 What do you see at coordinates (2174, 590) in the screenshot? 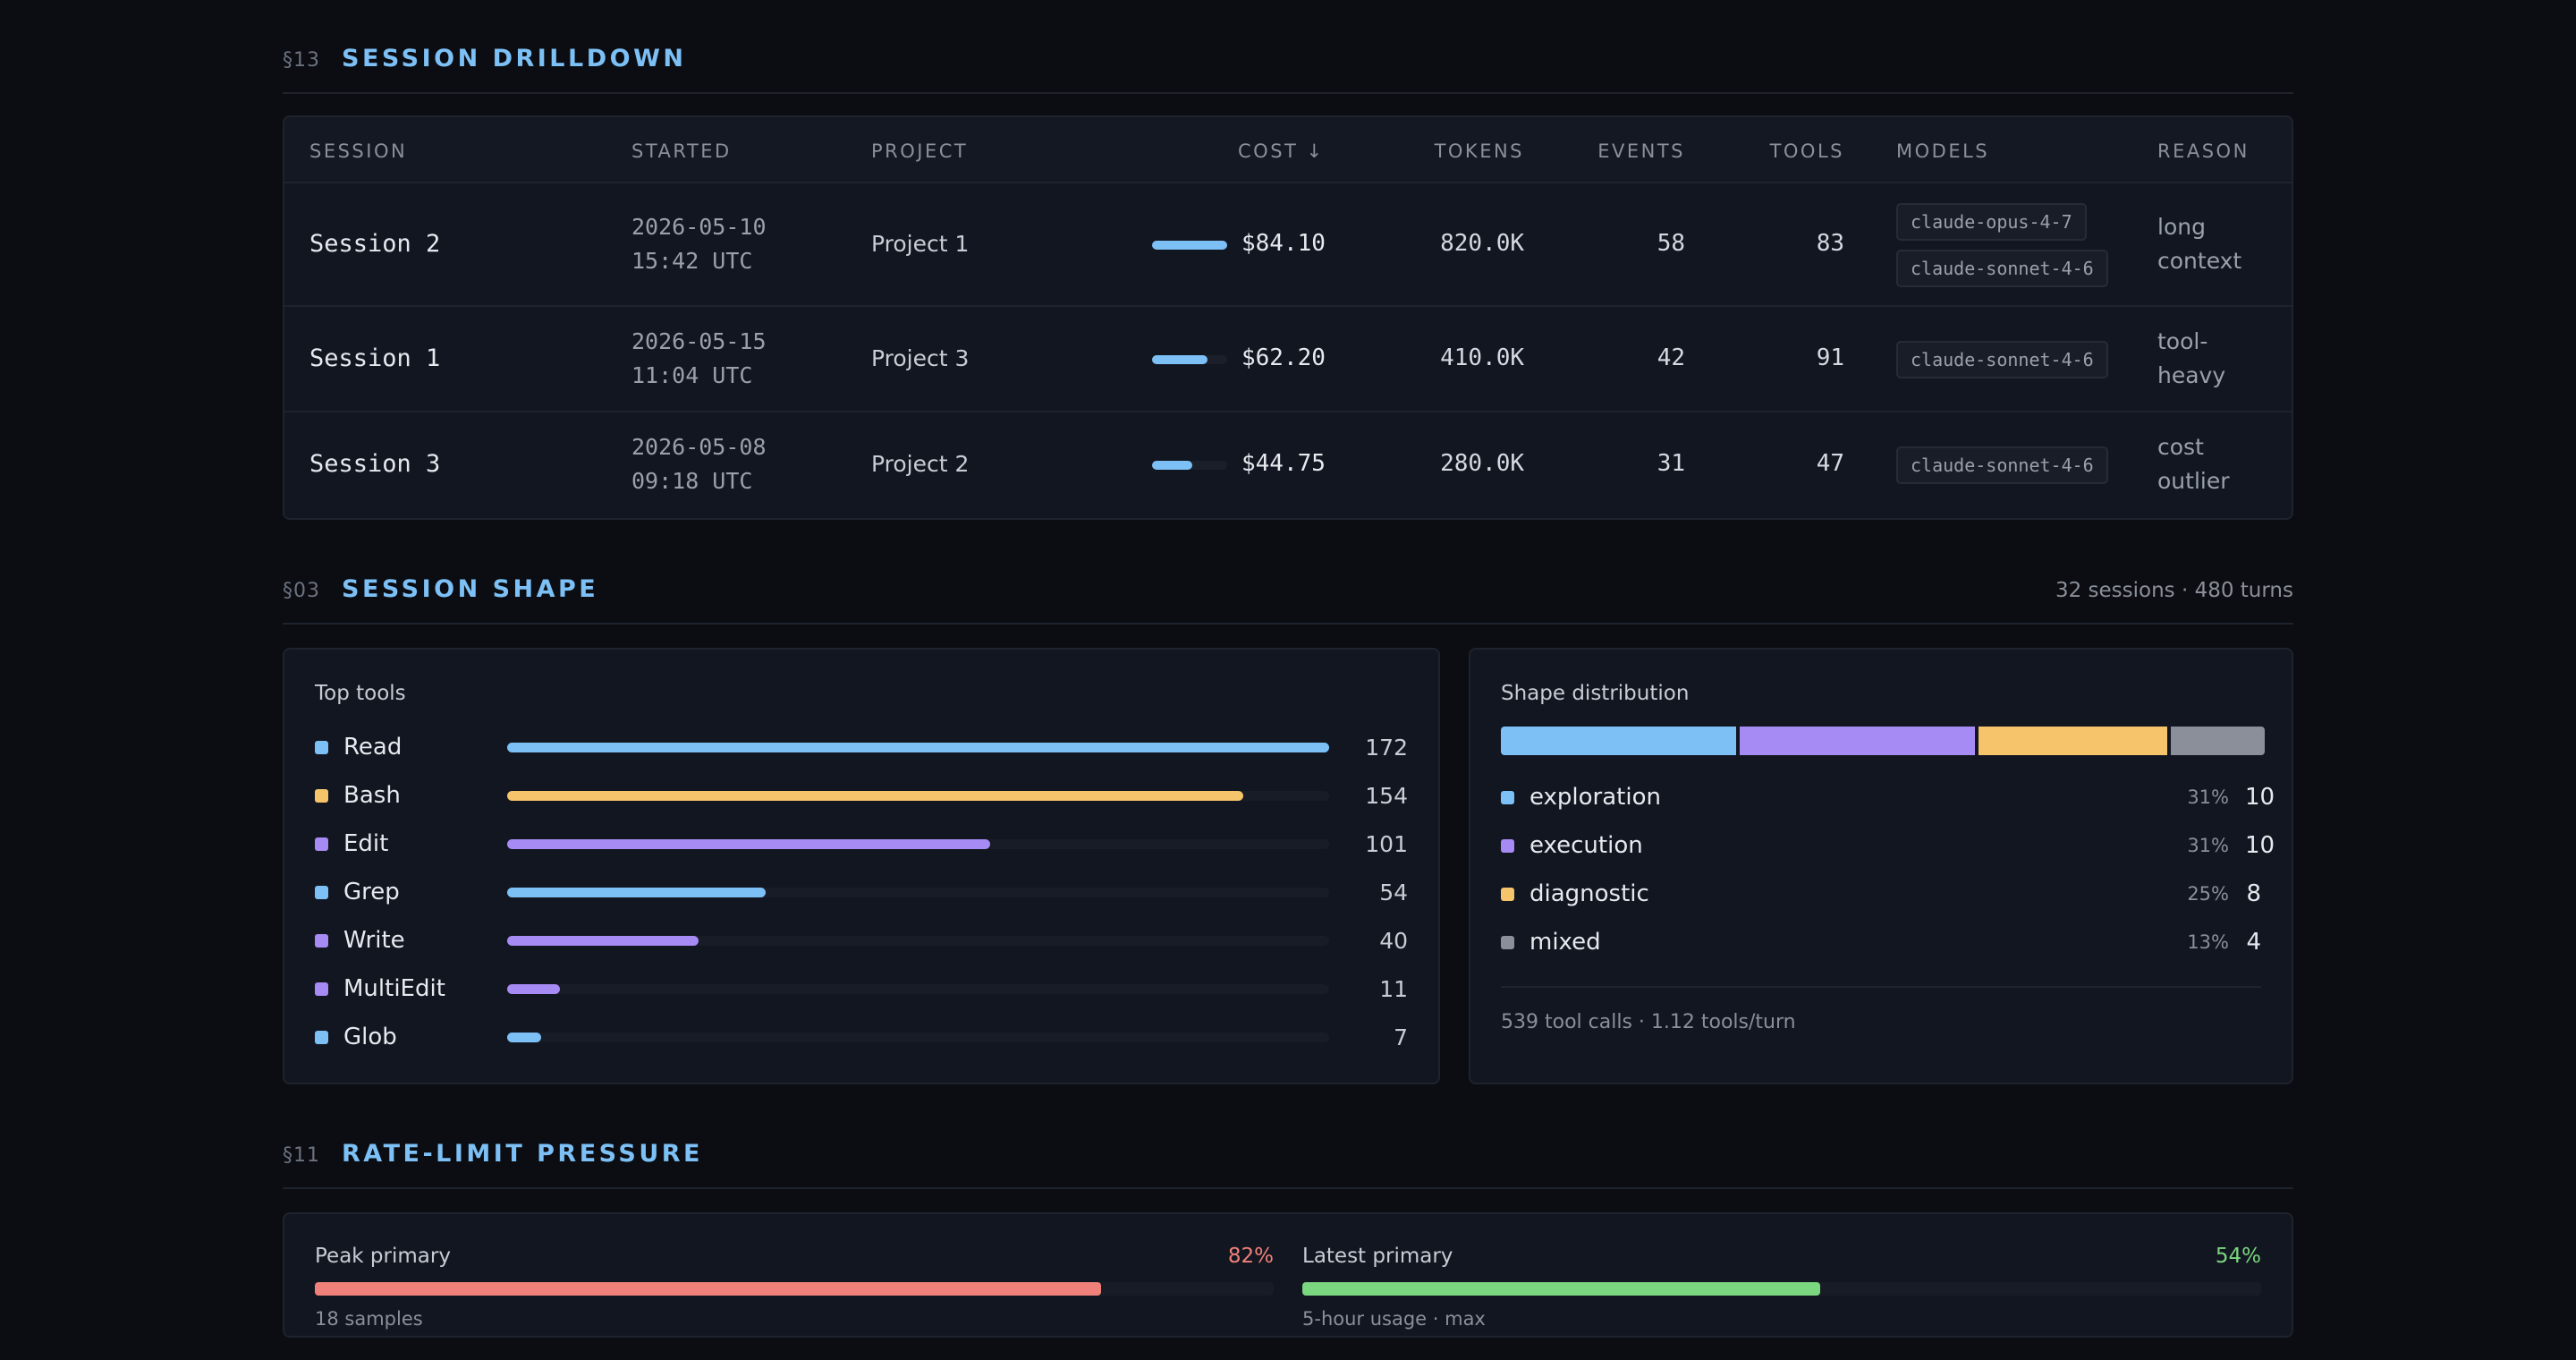
I see `section-meta: 32 sessions · 480 turns` at bounding box center [2174, 590].